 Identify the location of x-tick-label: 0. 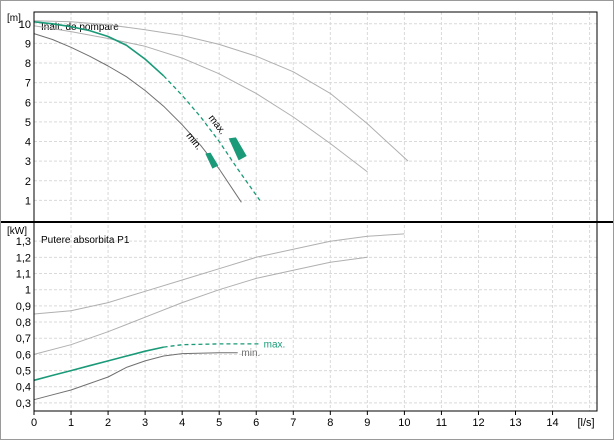
(34, 423).